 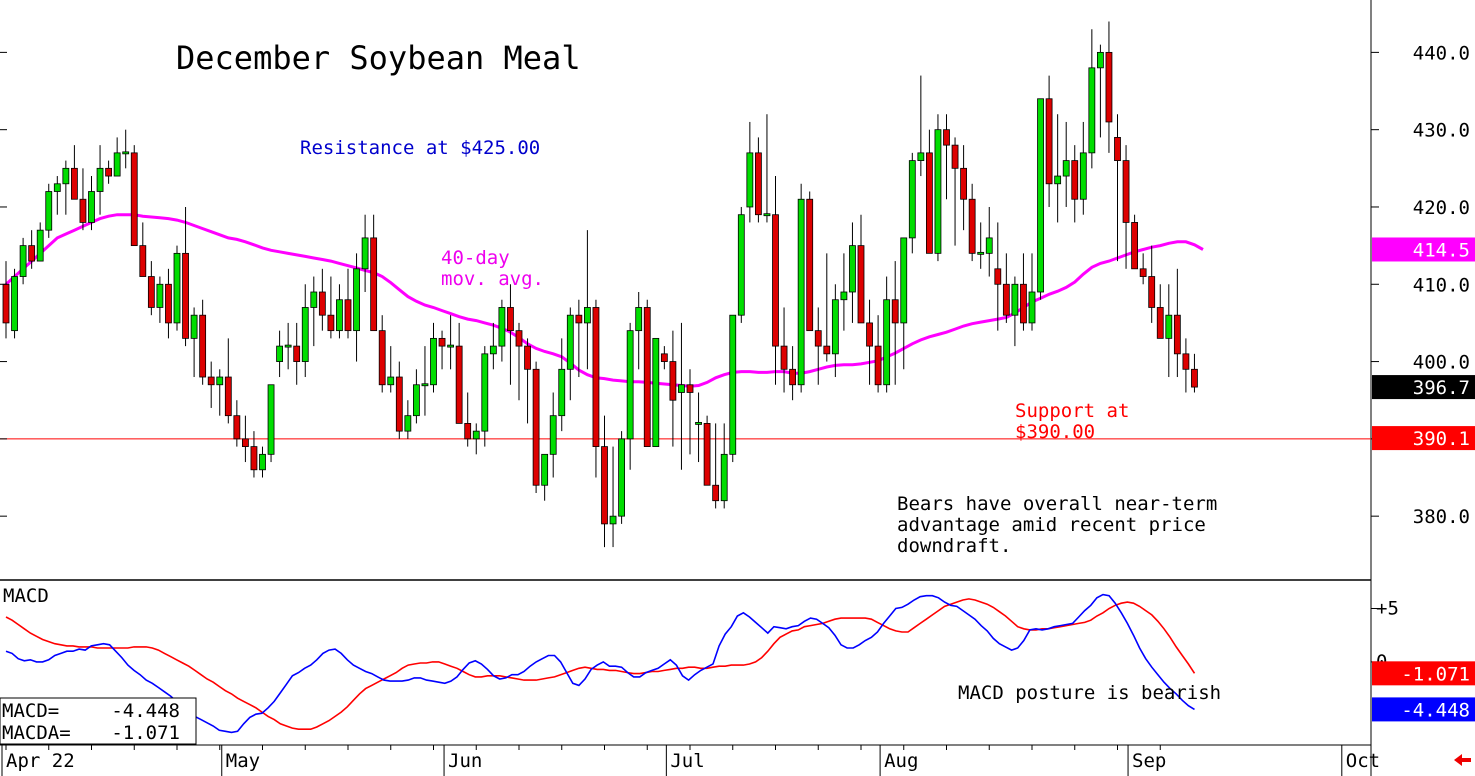 What do you see at coordinates (690, 760) in the screenshot?
I see `x-axis-months: Apr 22 May Jun Jul Aug Sep Oct` at bounding box center [690, 760].